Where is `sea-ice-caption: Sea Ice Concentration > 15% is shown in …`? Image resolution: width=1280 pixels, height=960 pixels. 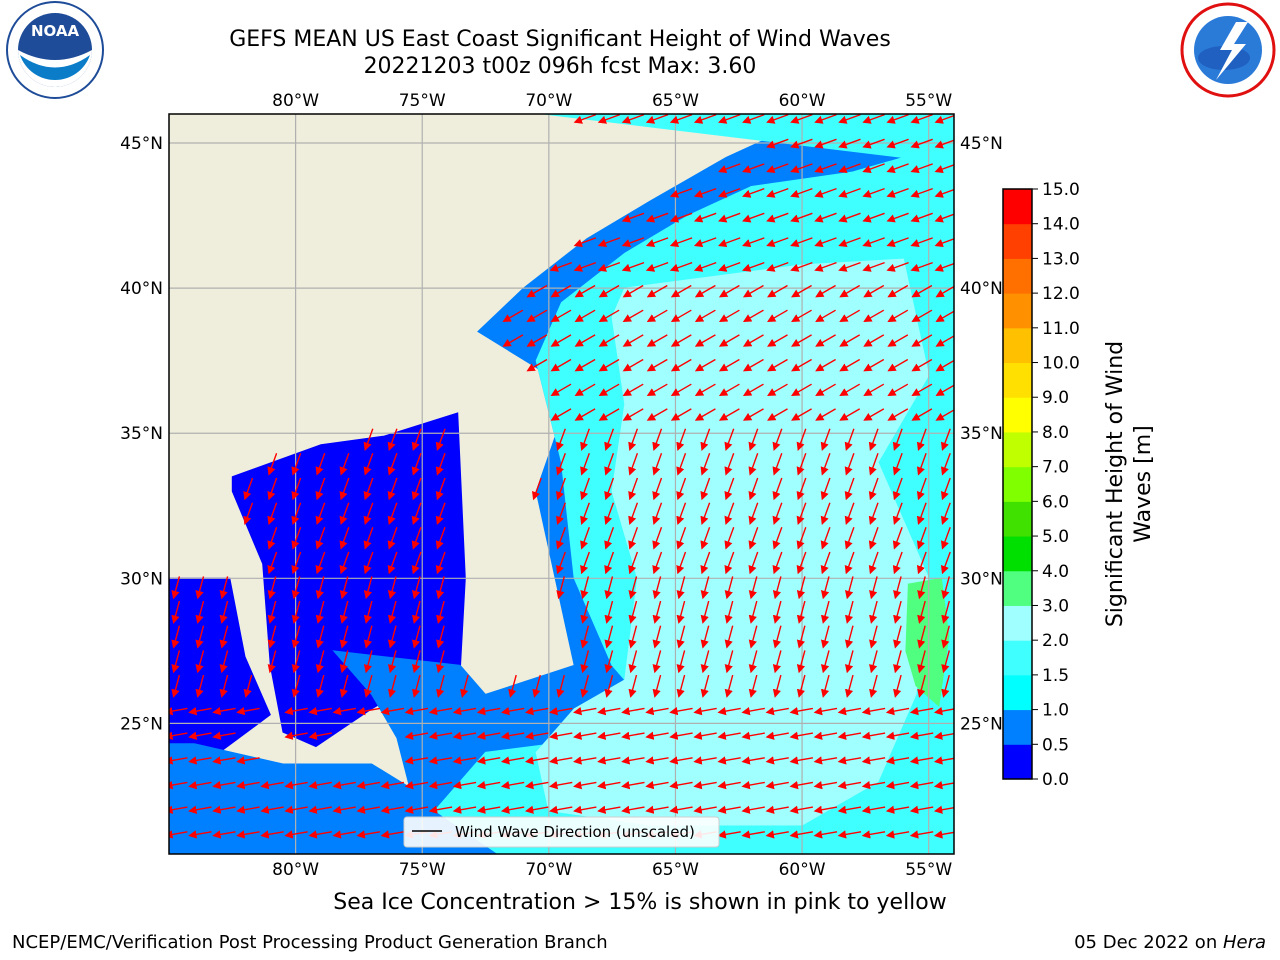
sea-ice-caption: Sea Ice Concentration > 15% is shown in … is located at coordinates (640, 902).